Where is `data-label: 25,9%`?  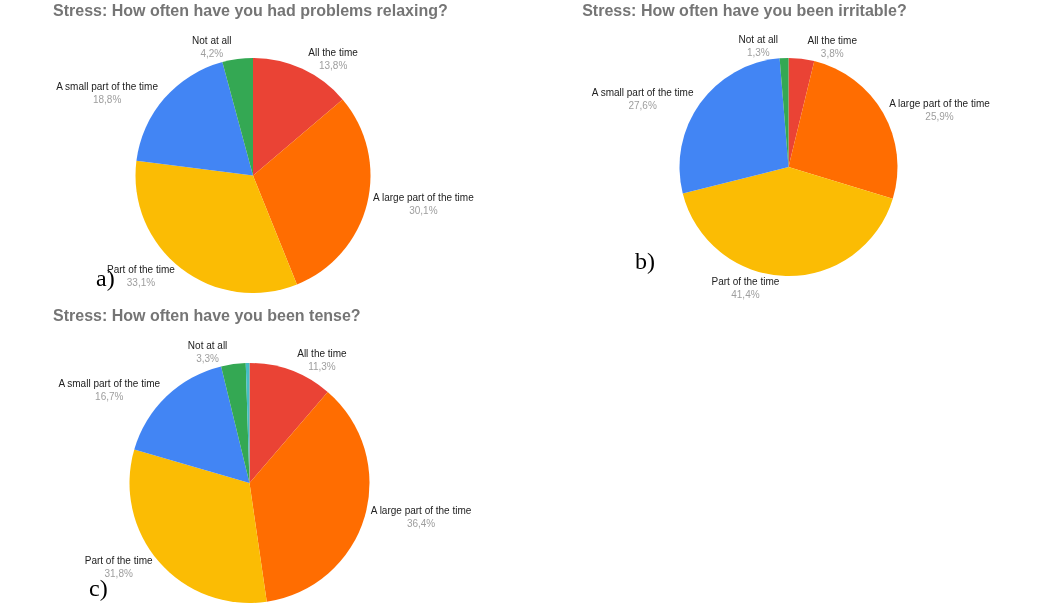
data-label: 25,9% is located at coordinates (939, 117).